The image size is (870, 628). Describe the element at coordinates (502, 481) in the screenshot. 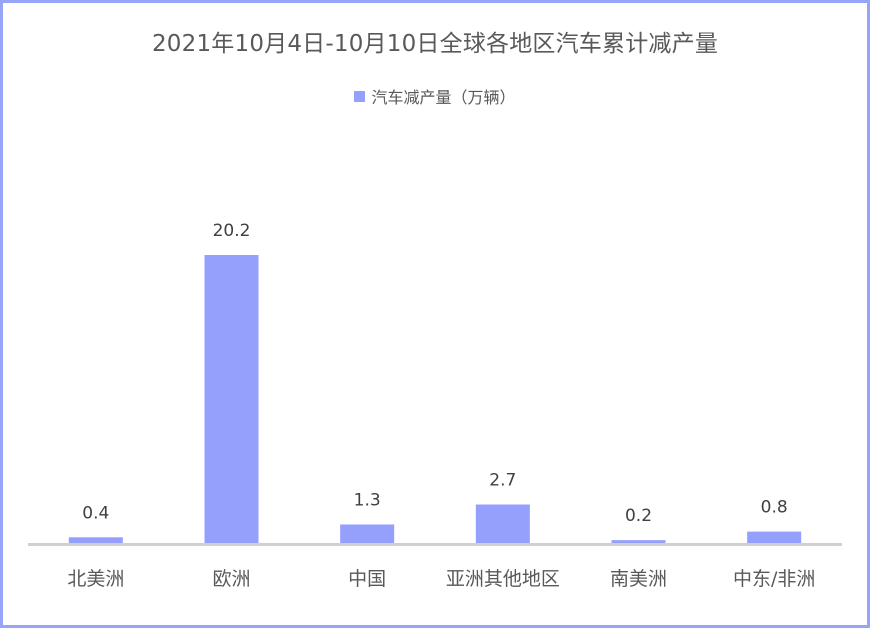

I see `data-label-3: 2.7` at that location.